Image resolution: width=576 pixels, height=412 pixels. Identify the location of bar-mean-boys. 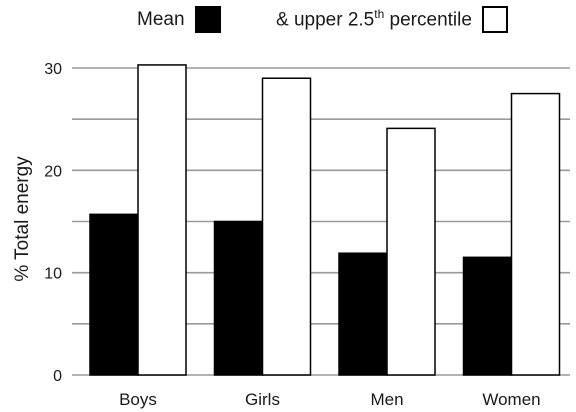
(114, 294).